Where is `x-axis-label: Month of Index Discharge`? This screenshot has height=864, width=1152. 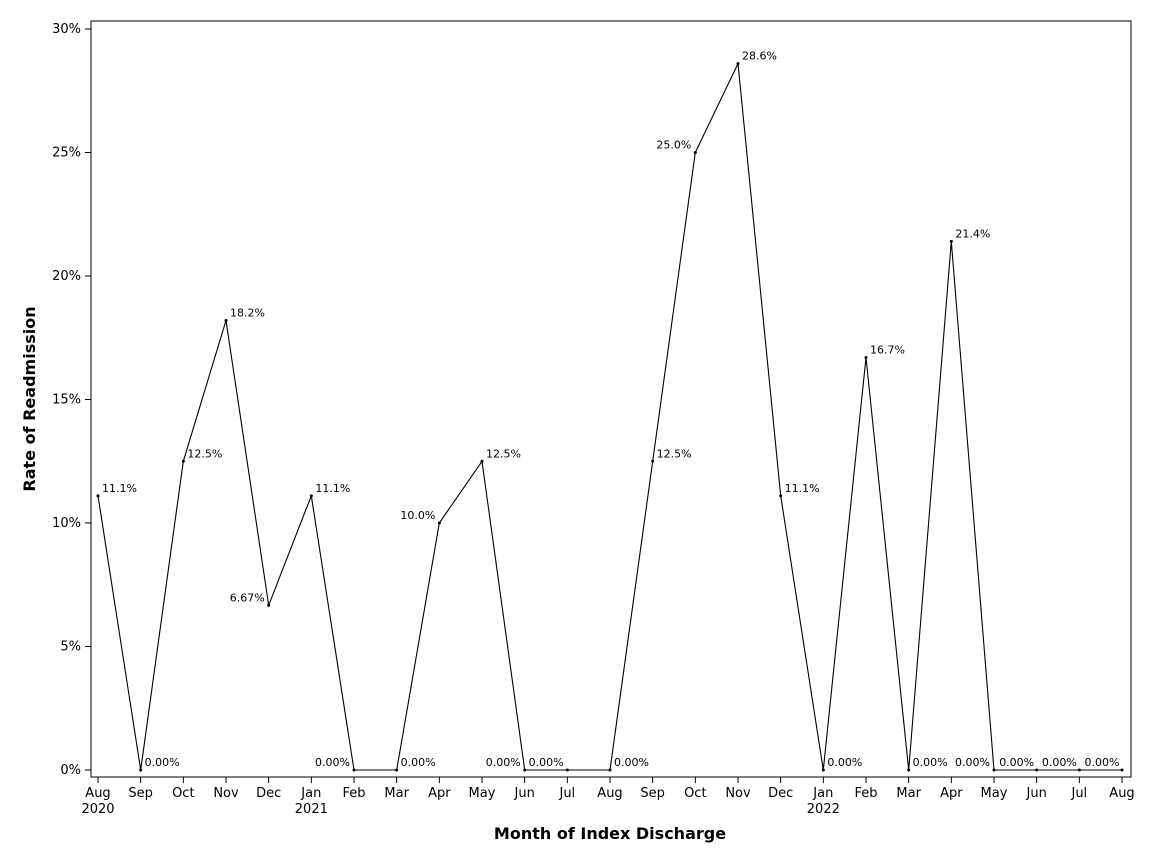 x-axis-label: Month of Index Discharge is located at coordinates (610, 833).